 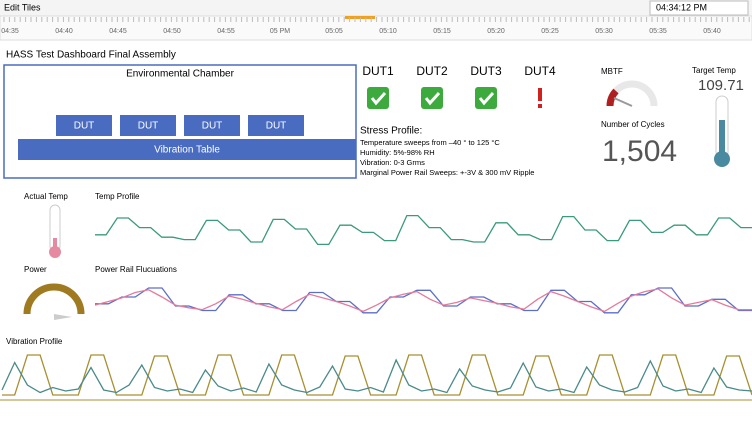 What do you see at coordinates (496, 31) in the screenshot?
I see `time-label: 05:20` at bounding box center [496, 31].